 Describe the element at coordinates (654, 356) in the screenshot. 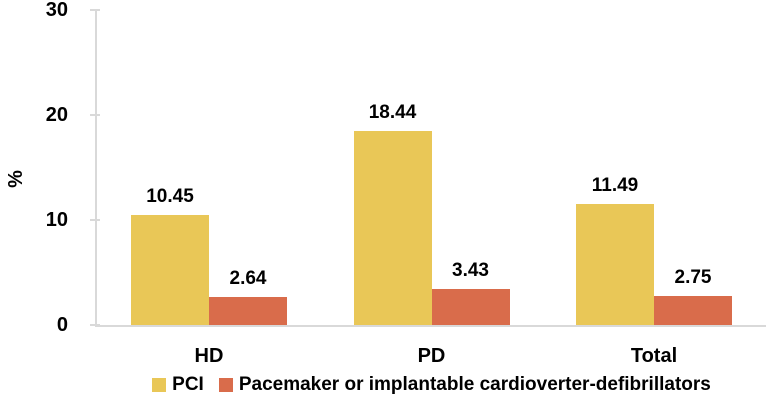

I see `x-axis-category-label: Total` at that location.